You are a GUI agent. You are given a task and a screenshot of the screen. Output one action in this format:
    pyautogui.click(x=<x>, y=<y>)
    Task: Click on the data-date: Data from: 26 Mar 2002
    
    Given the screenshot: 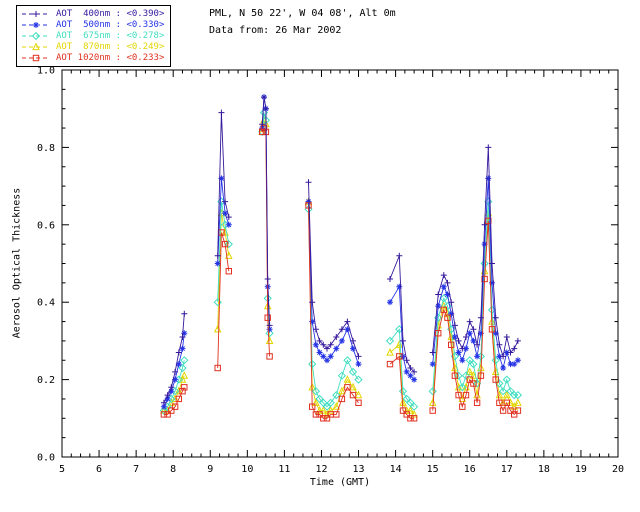 What is the action you would take?
    pyautogui.click(x=275, y=30)
    